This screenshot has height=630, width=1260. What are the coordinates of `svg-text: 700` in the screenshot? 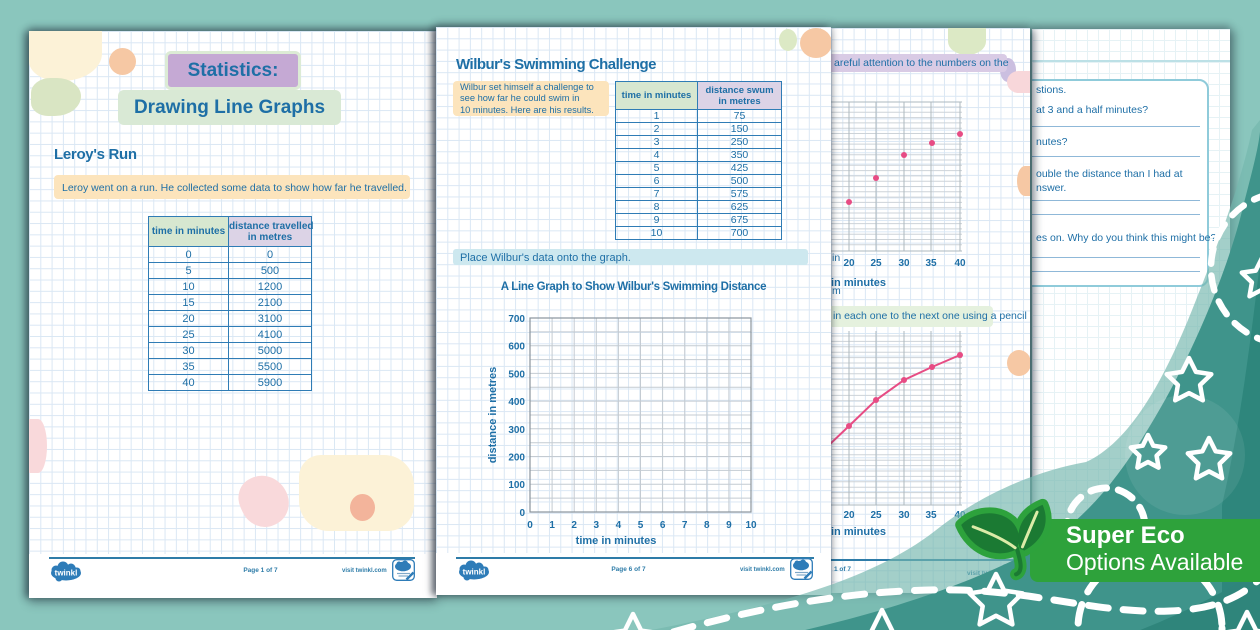 It's located at (516, 319).